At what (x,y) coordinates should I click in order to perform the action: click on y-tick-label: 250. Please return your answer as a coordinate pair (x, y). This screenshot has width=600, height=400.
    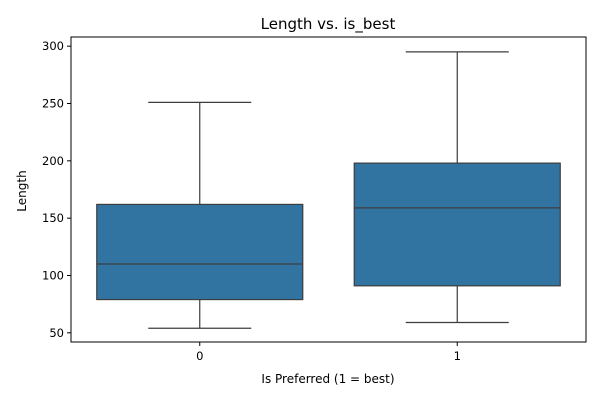
    Looking at the image, I should click on (53, 104).